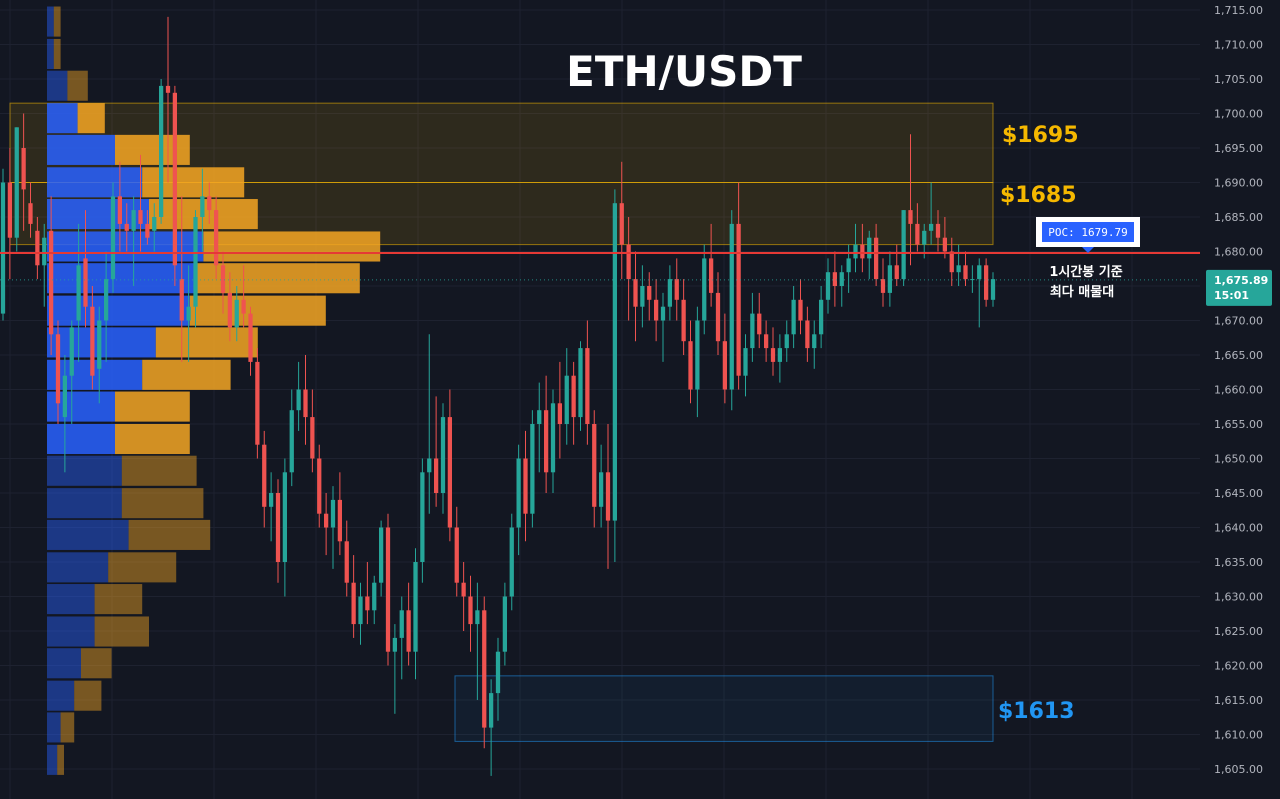 The image size is (1280, 799). Describe the element at coordinates (1231, 295) in the screenshot. I see `last-price-countdown: 15:01` at that location.